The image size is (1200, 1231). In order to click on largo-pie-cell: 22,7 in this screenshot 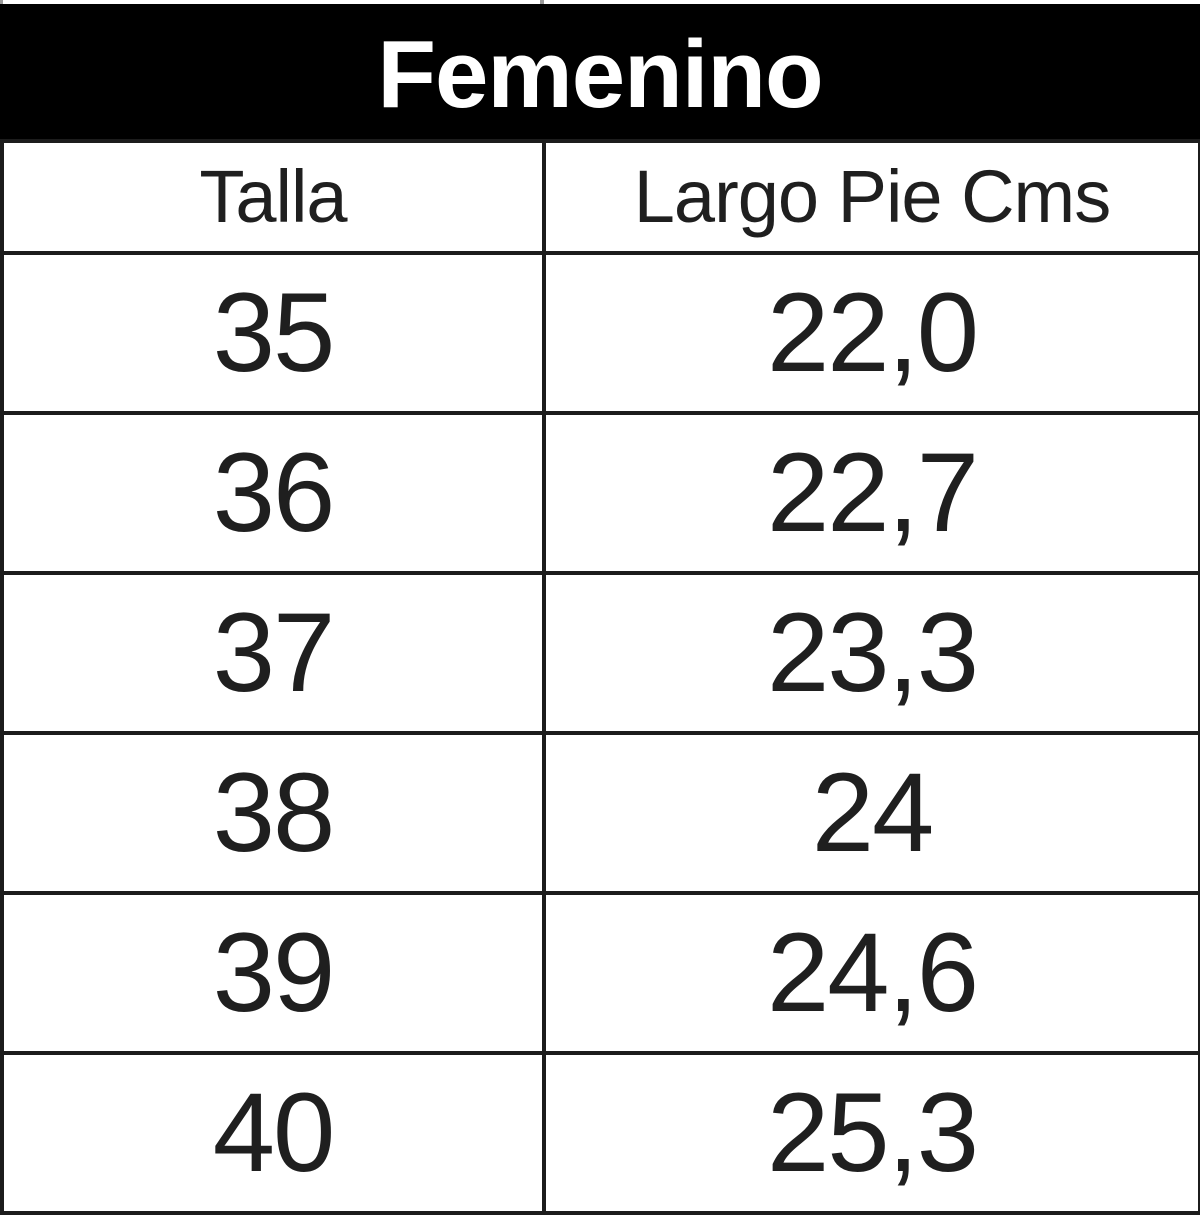, I will do `click(871, 493)`.